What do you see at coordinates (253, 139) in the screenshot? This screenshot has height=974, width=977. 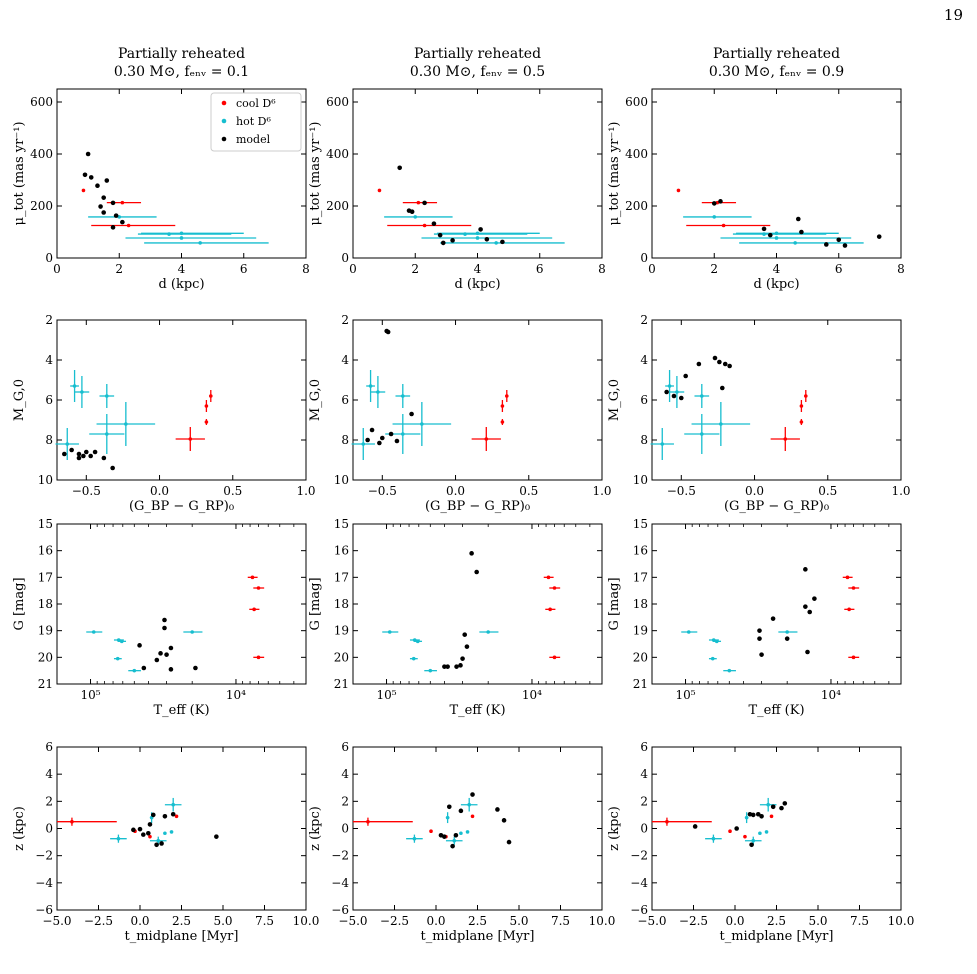 I see `legend-model-label: model` at bounding box center [253, 139].